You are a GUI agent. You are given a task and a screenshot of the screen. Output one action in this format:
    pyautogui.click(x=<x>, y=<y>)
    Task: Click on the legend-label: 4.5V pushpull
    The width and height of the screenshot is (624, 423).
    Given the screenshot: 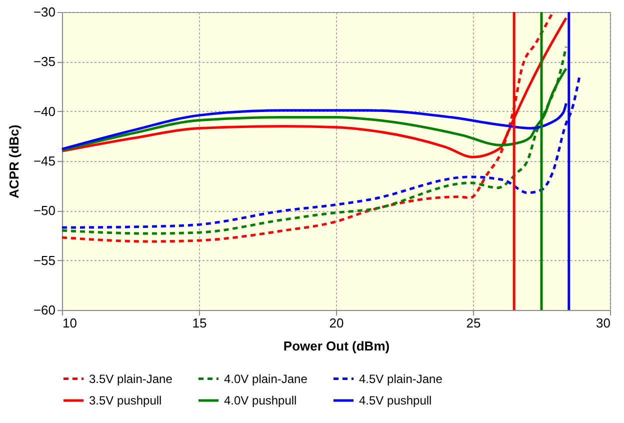 What is the action you would take?
    pyautogui.click(x=395, y=401)
    